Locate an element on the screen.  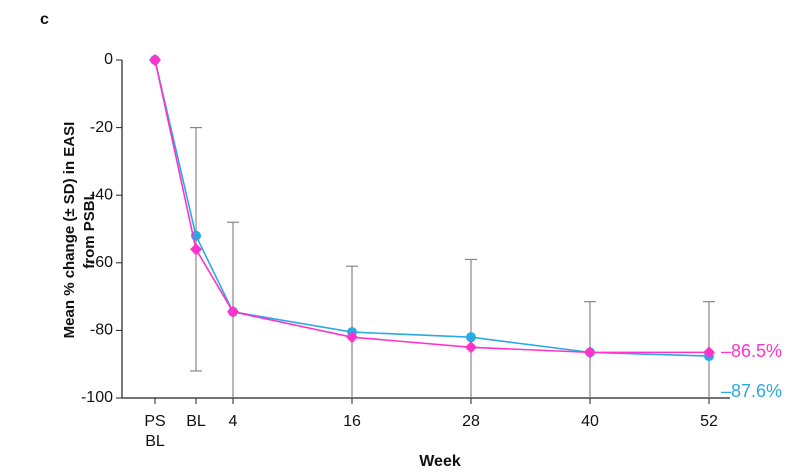
y-tick-label: 0 is located at coordinates (108, 59).